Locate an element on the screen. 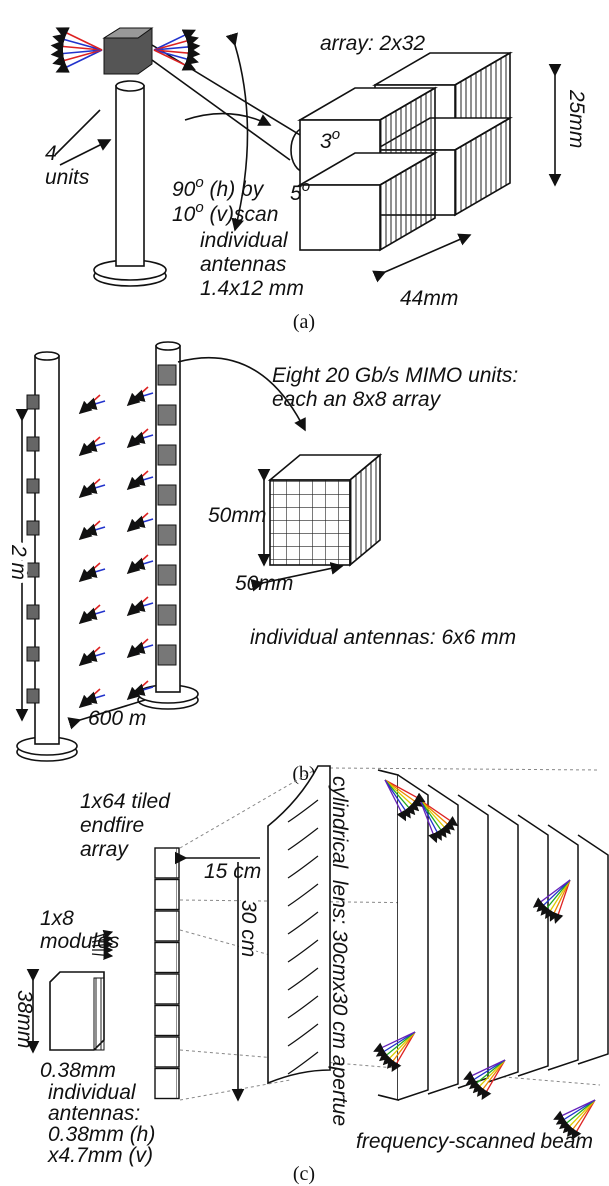  pointer is located at coordinates (82, 137).